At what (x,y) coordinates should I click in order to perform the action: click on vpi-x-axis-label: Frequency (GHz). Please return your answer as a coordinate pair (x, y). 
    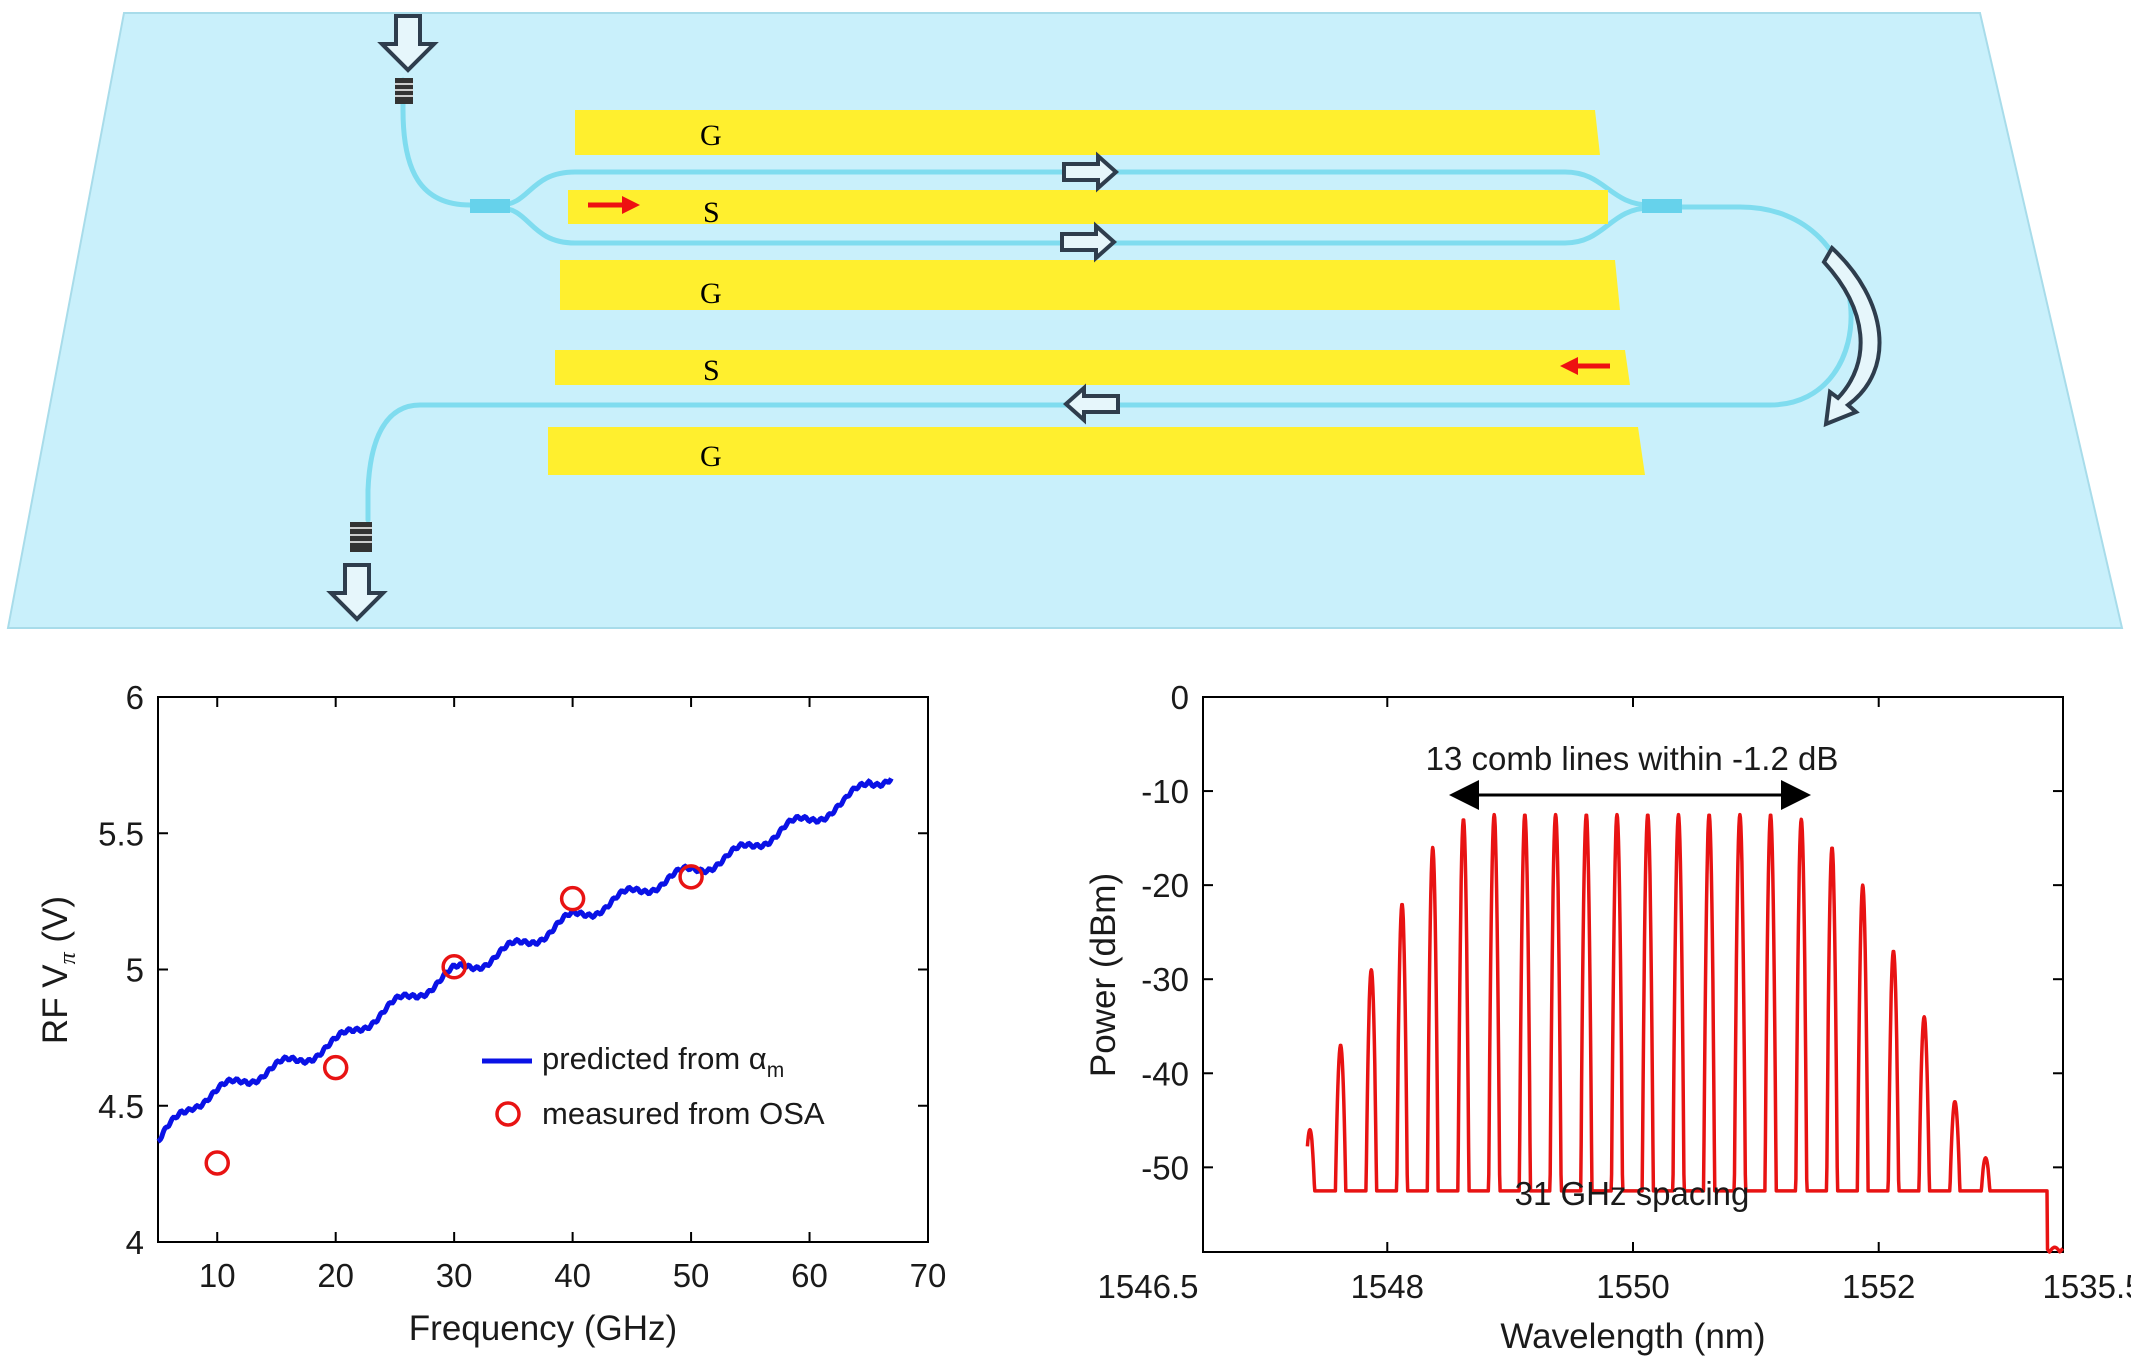
    Looking at the image, I should click on (543, 1328).